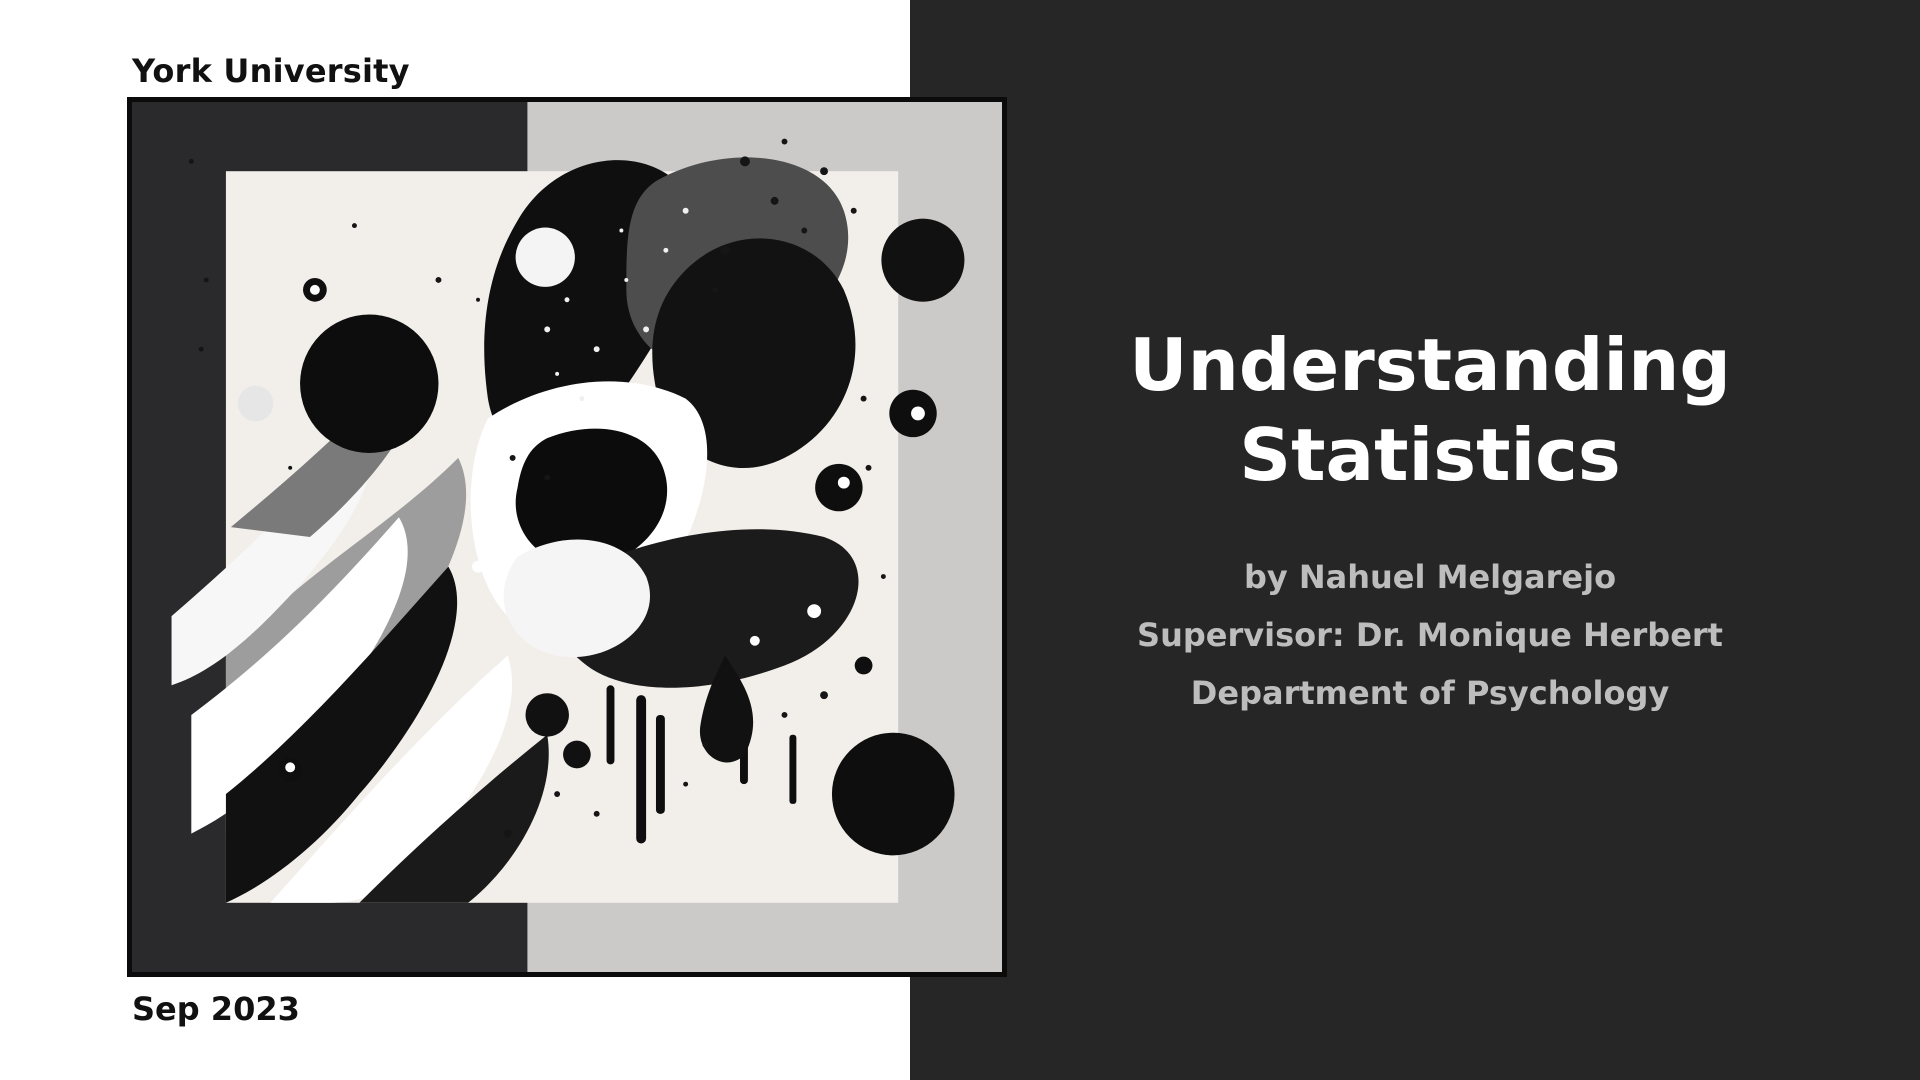 The height and width of the screenshot is (1080, 1920). I want to click on supervisor-line: Supervisor: Dr. Monique Herbert, so click(1430, 635).